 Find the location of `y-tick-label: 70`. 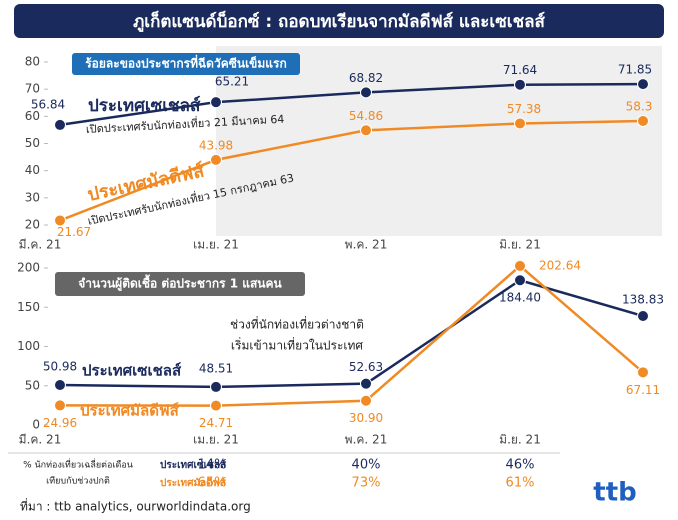

y-tick-label: 70 is located at coordinates (32, 89).